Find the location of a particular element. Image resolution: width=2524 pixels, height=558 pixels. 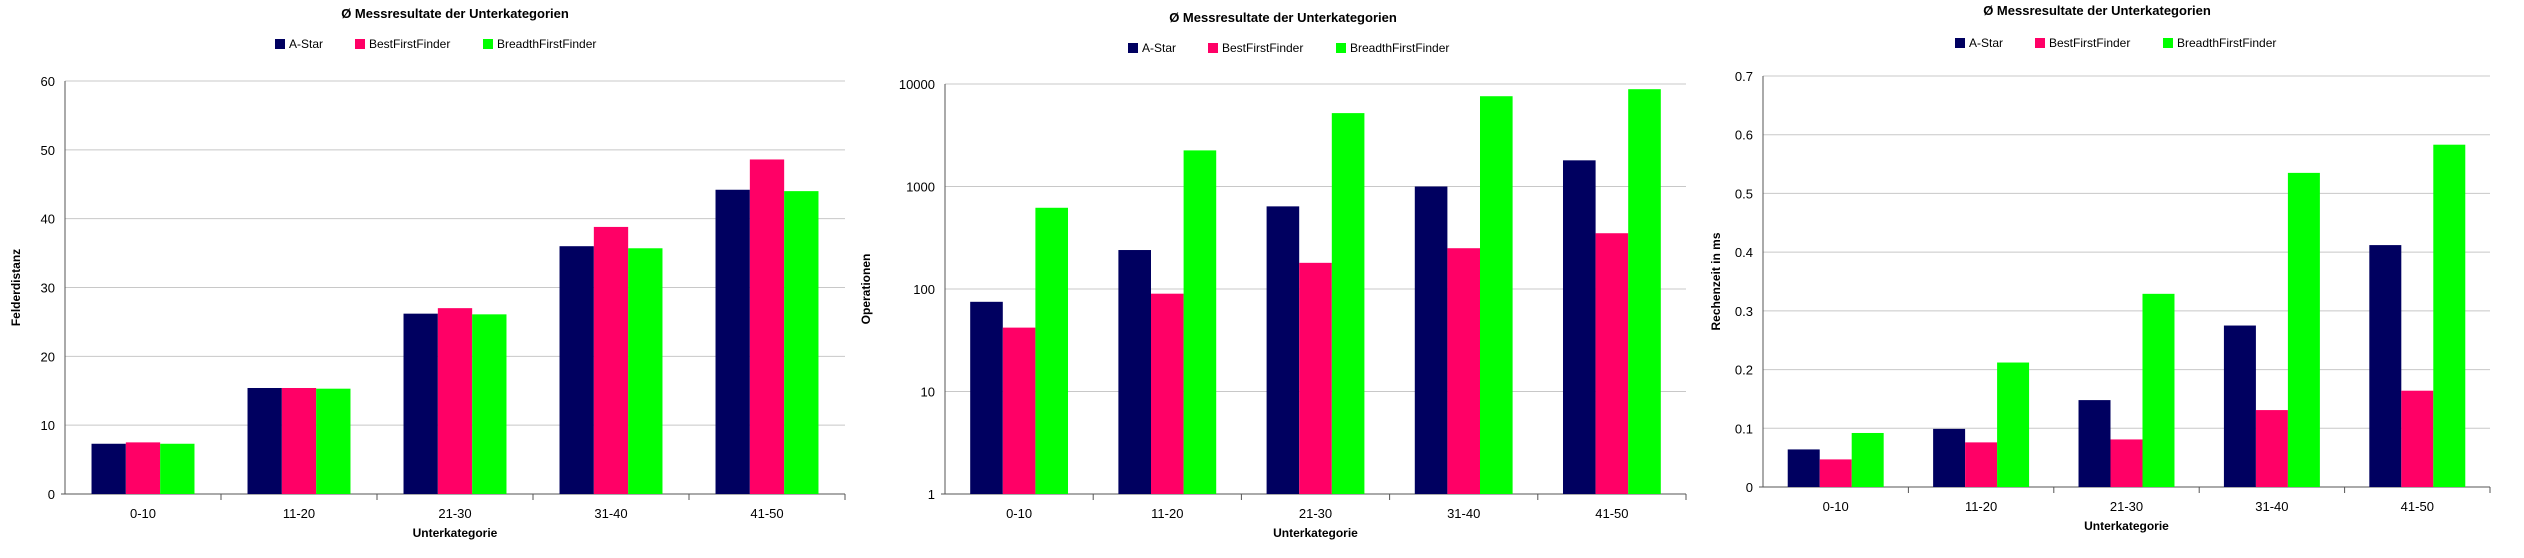

y-axis-title: Rechenzeit in ms is located at coordinates (1716, 281).